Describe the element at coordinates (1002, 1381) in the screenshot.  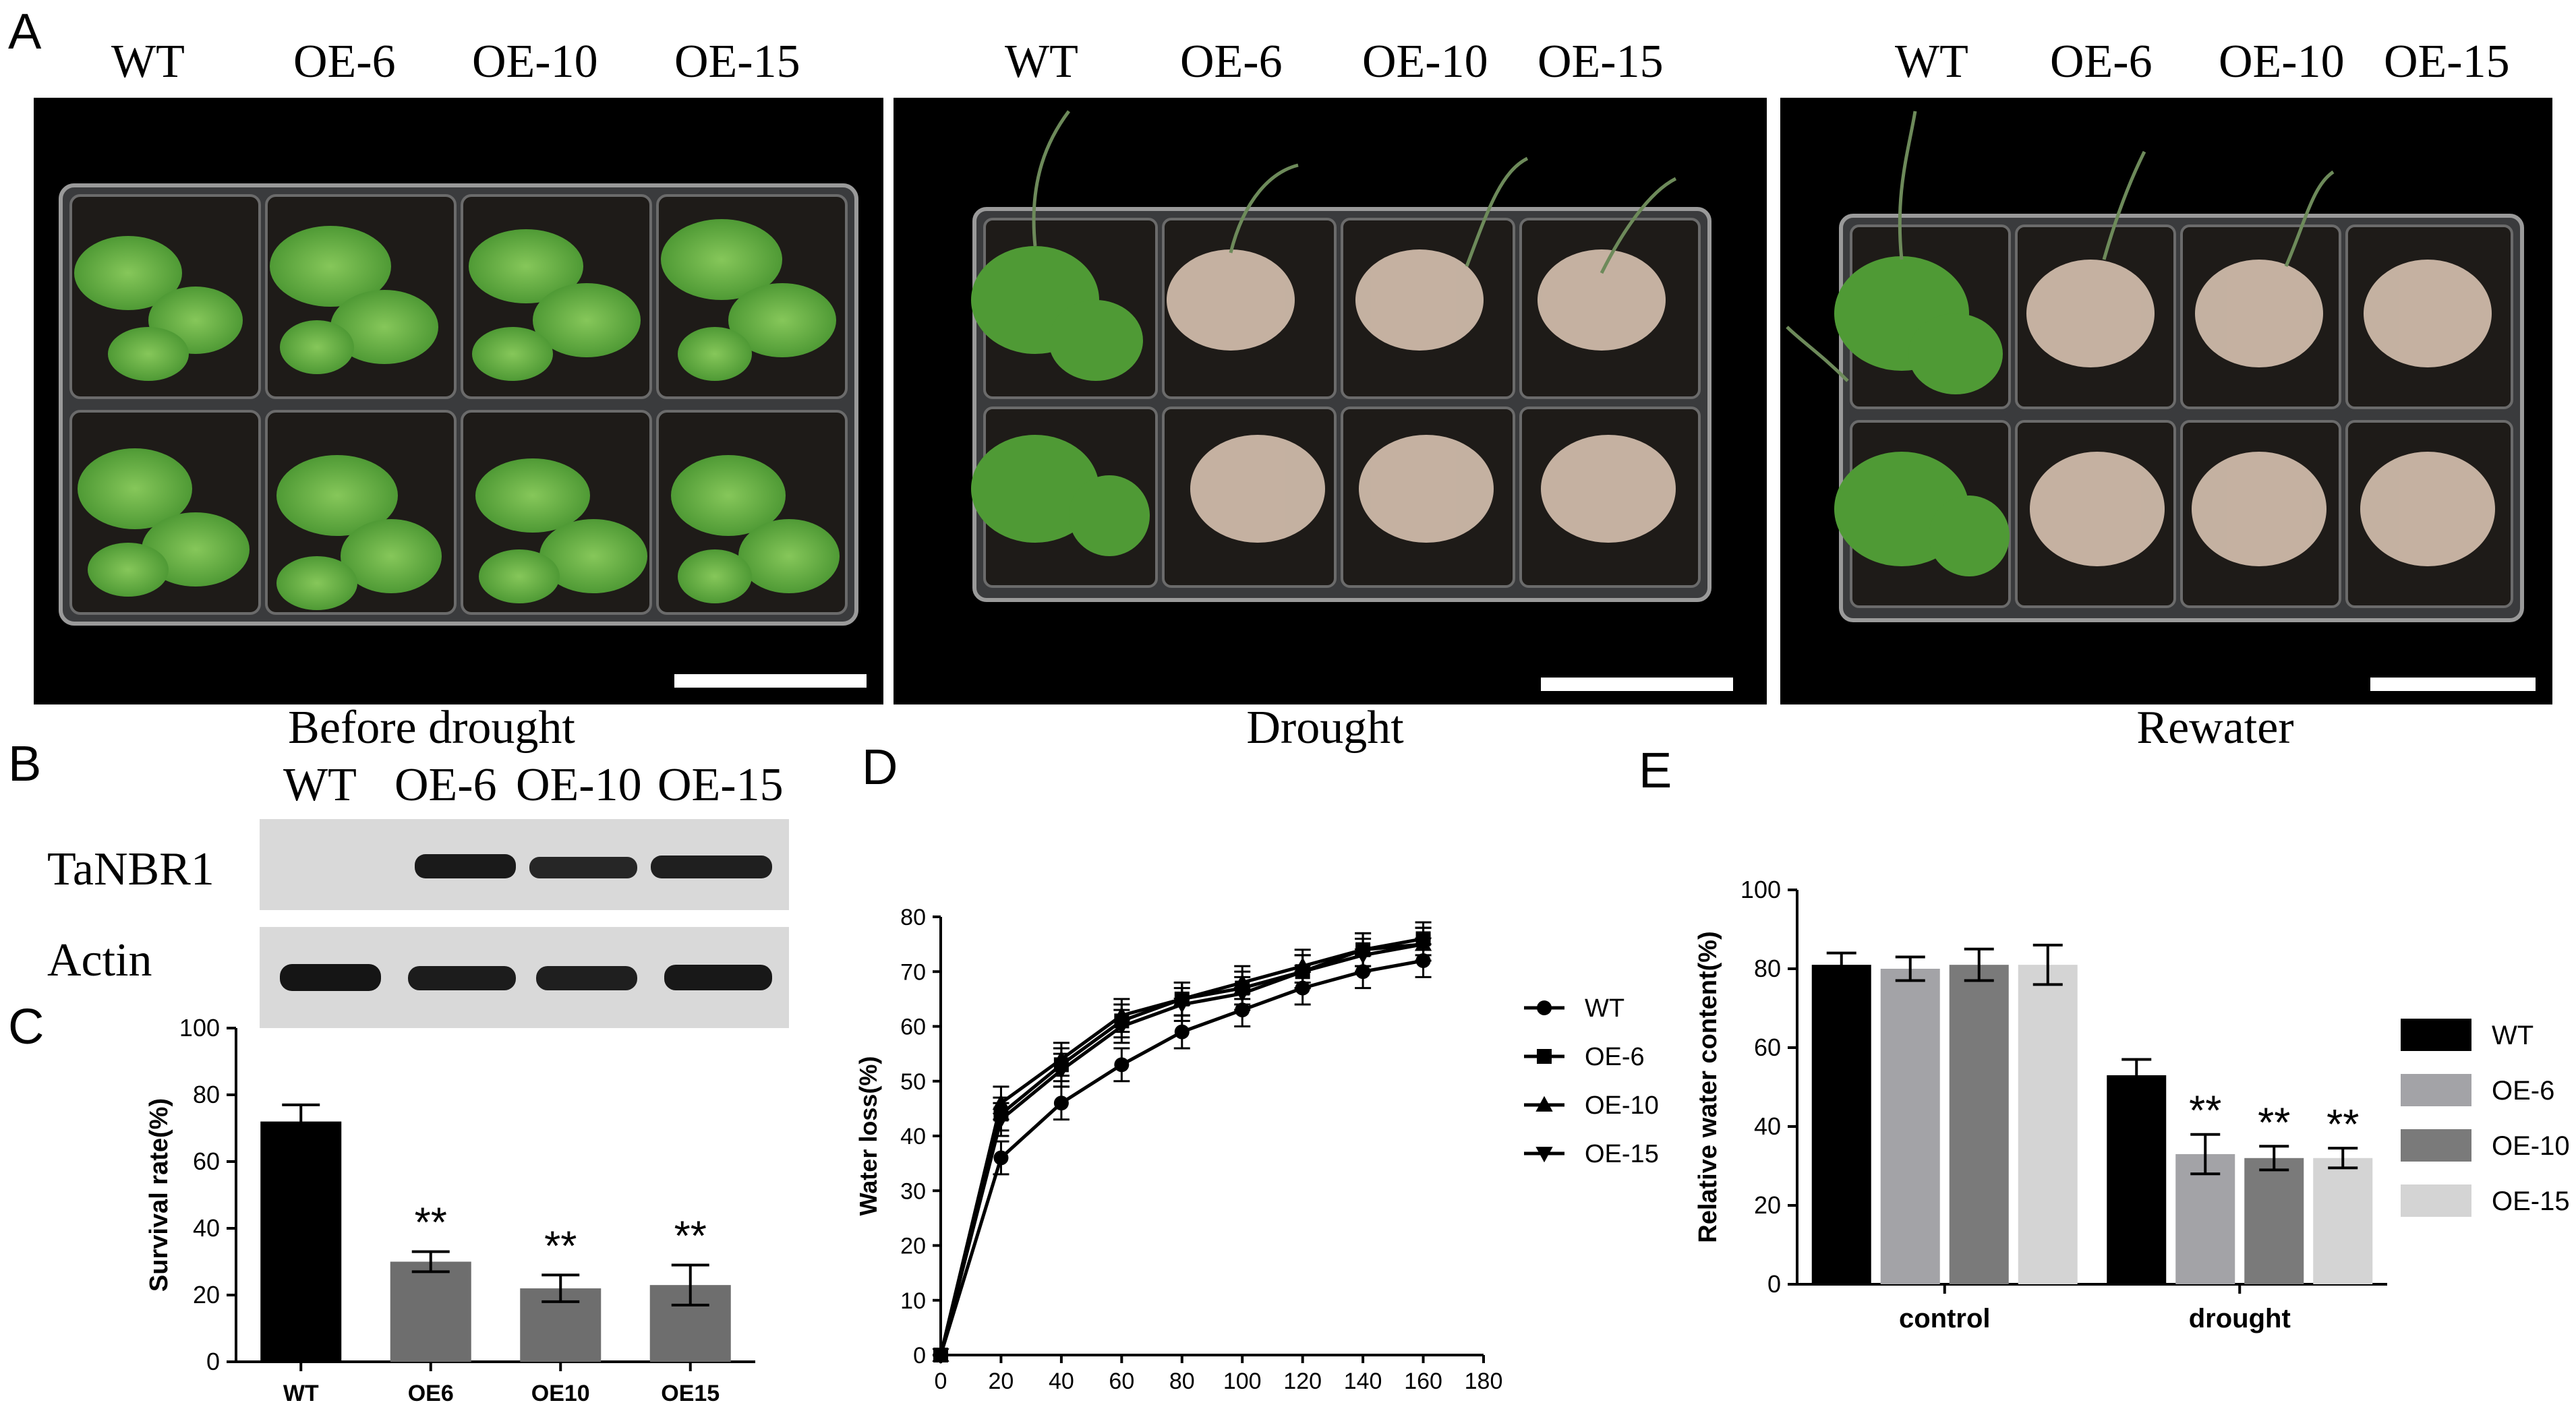
I see `x-tick-label: 20` at that location.